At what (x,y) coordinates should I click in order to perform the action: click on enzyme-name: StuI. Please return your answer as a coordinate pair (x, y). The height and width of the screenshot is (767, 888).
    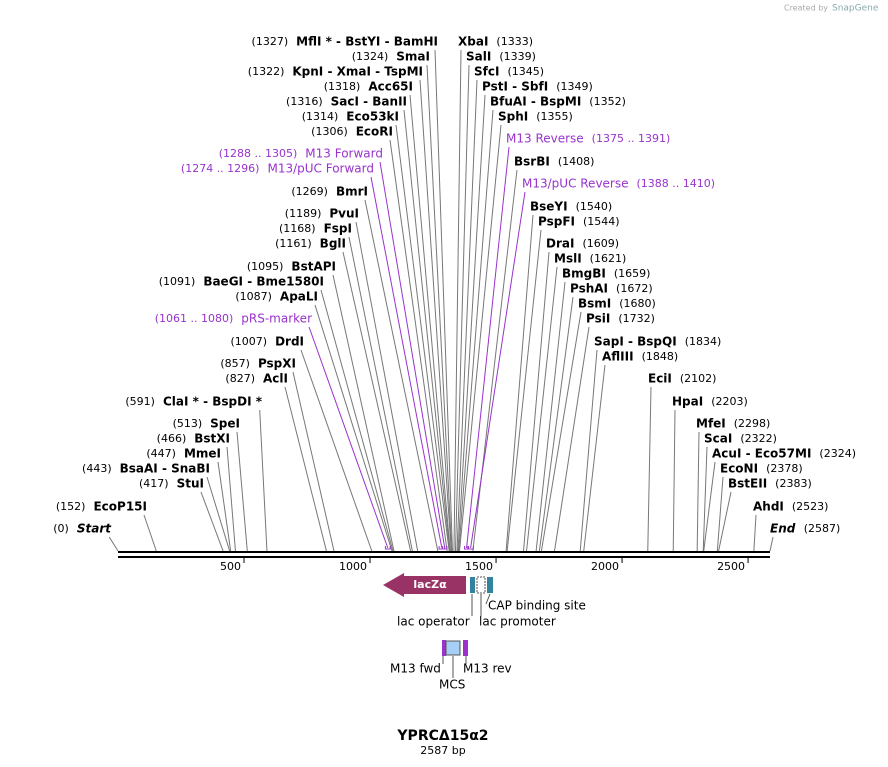
    Looking at the image, I should click on (190, 484).